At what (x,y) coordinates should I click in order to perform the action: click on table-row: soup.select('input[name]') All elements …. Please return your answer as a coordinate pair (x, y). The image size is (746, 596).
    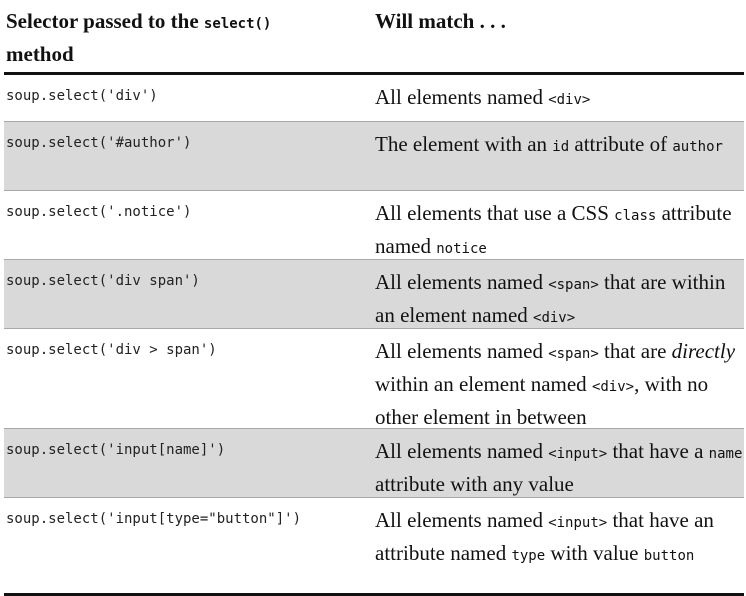
    Looking at the image, I should click on (374, 463).